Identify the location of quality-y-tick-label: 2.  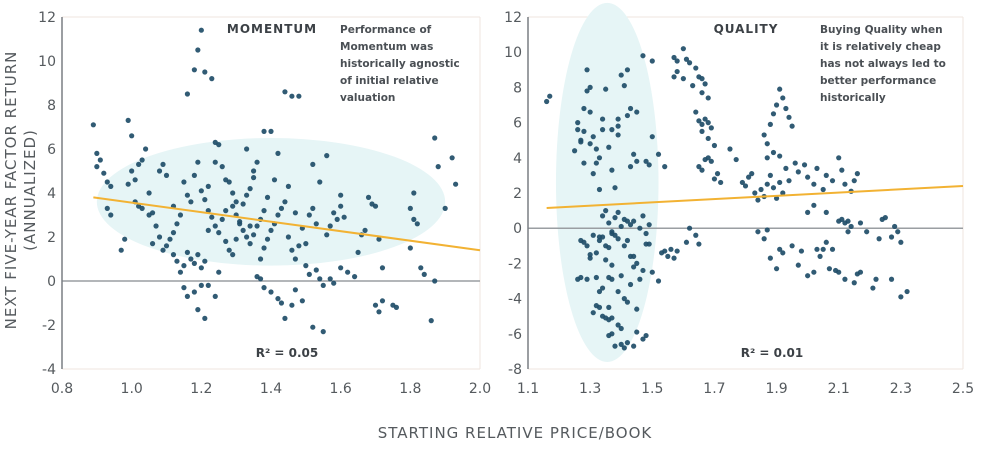
(517, 194).